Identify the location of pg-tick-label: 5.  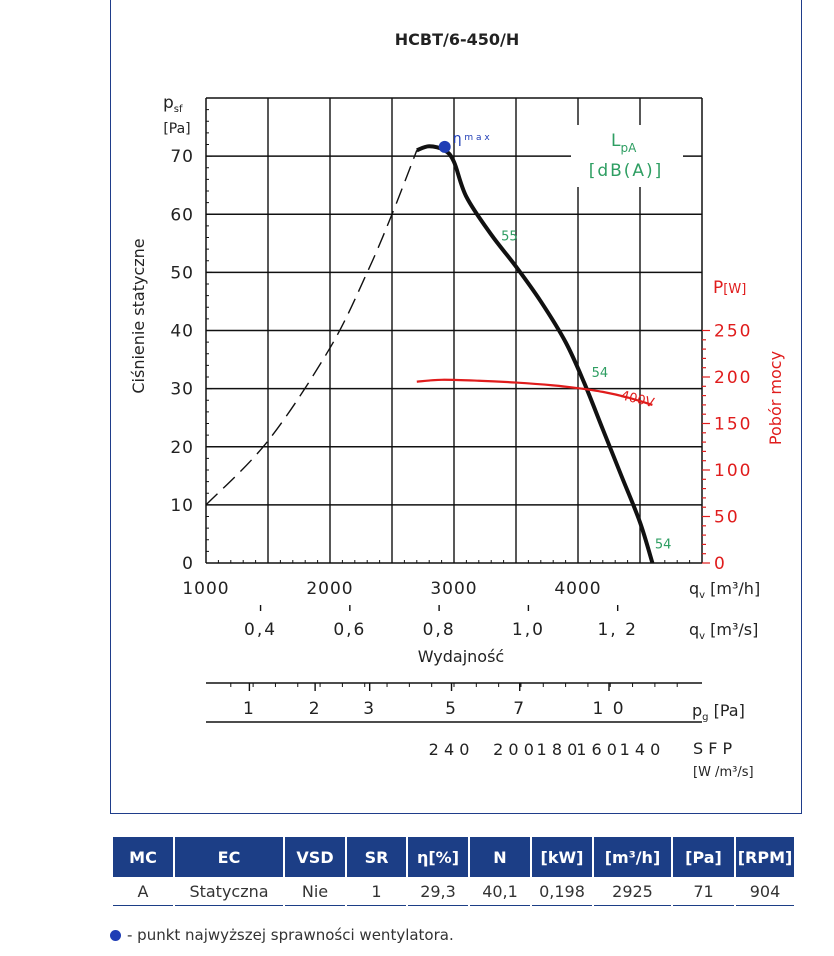
(451, 709).